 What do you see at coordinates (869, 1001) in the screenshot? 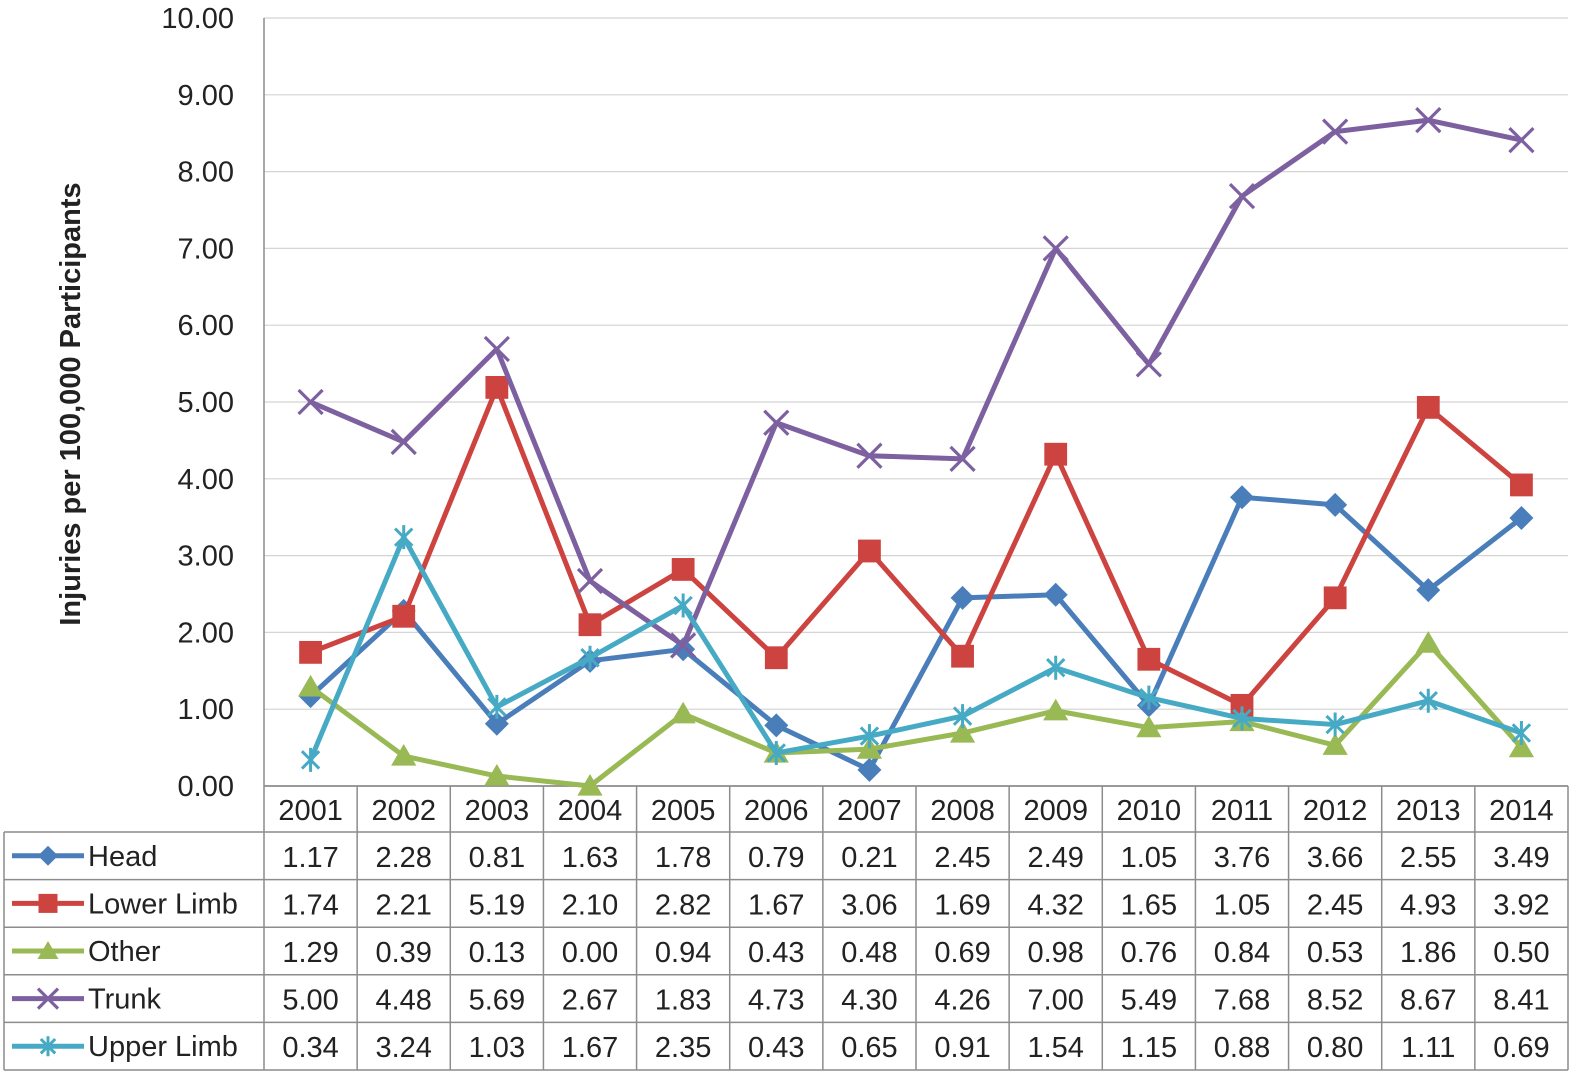
I see `table-value-cell: 4.30` at bounding box center [869, 1001].